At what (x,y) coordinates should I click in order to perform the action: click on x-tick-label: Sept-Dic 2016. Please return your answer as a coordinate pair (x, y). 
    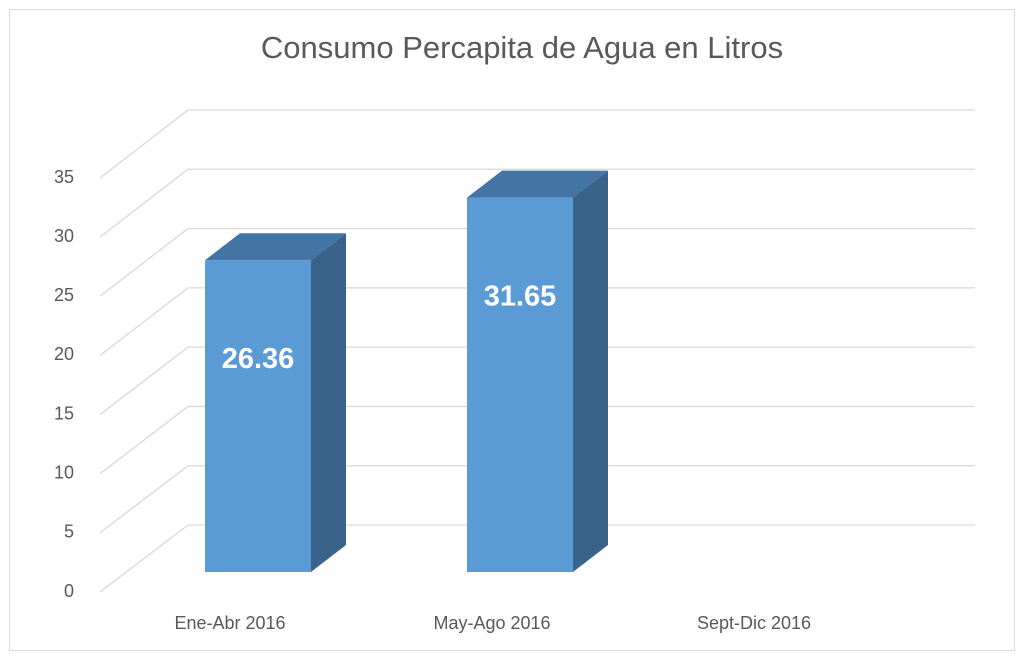
    Looking at the image, I should click on (754, 623).